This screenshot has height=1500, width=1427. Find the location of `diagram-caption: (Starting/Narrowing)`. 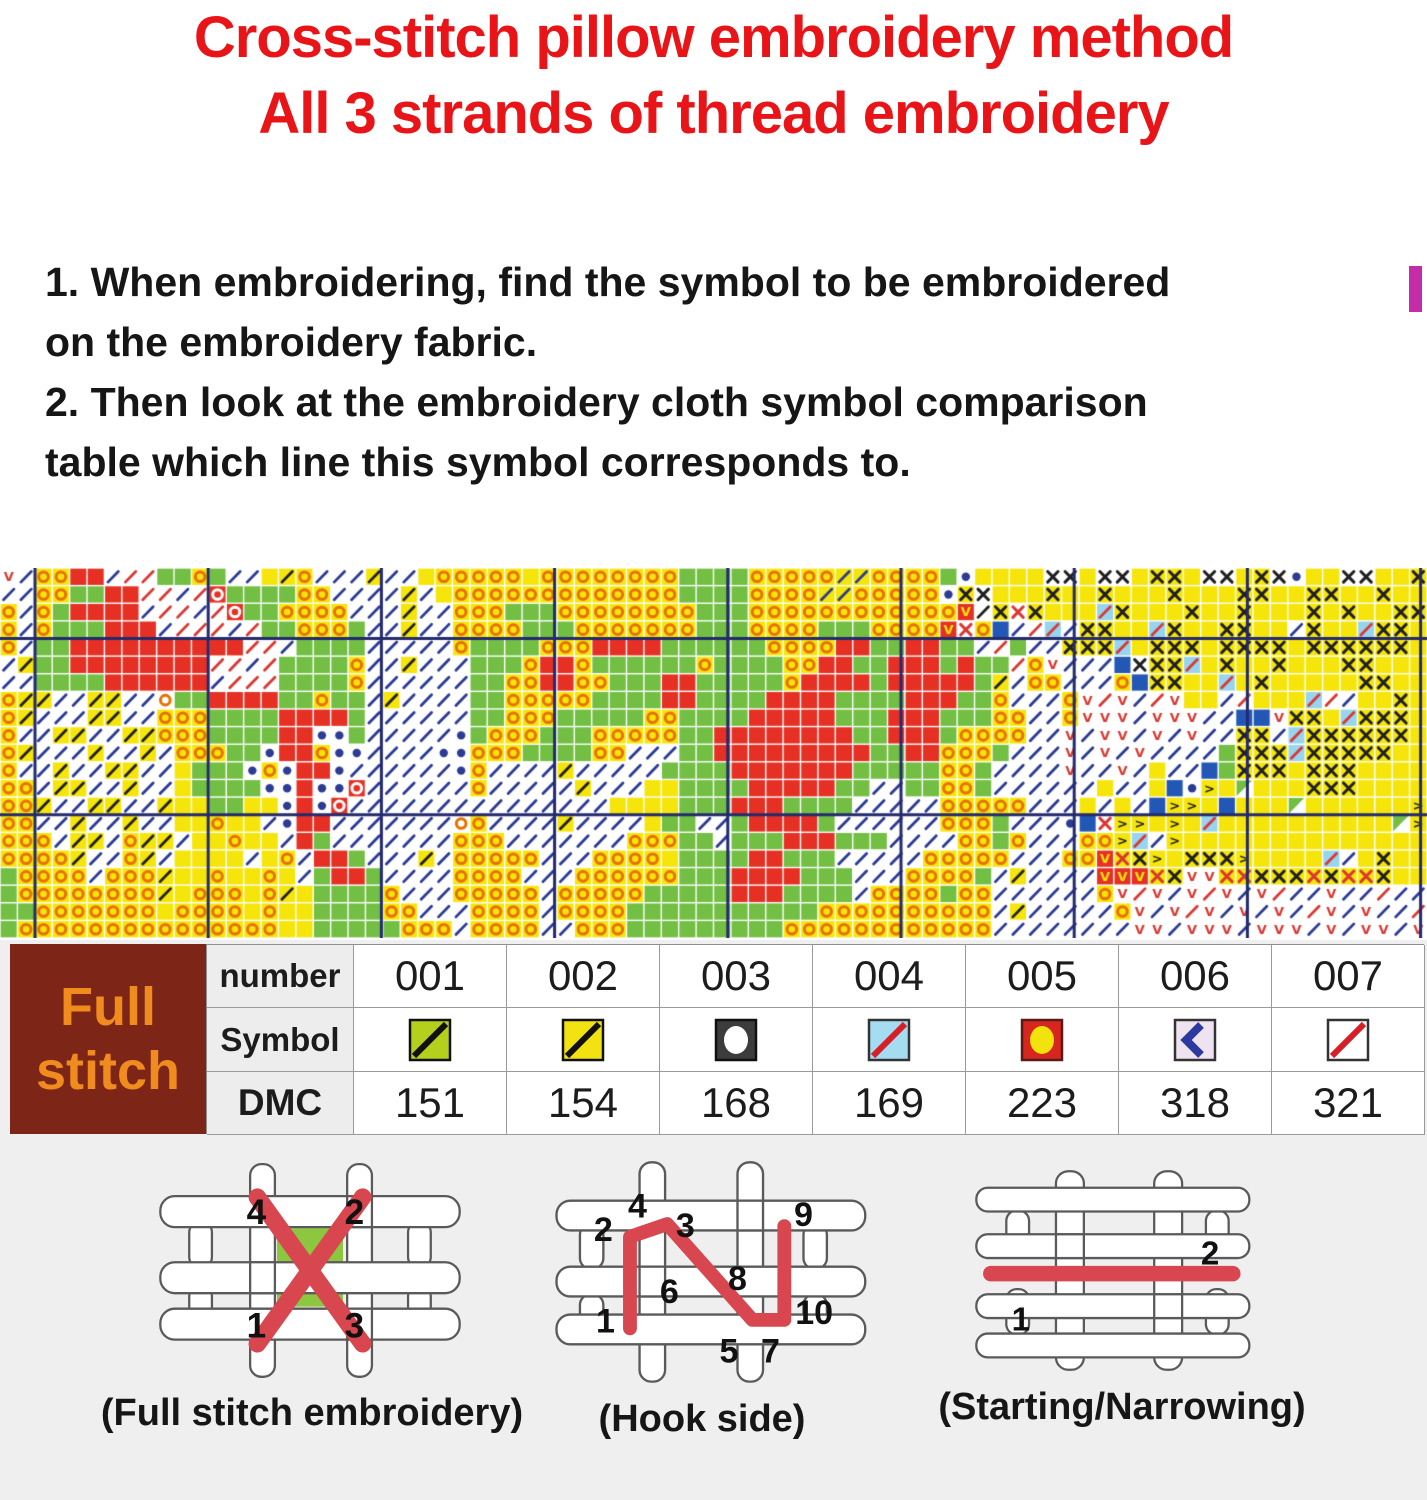

diagram-caption: (Starting/Narrowing) is located at coordinates (1122, 1407).